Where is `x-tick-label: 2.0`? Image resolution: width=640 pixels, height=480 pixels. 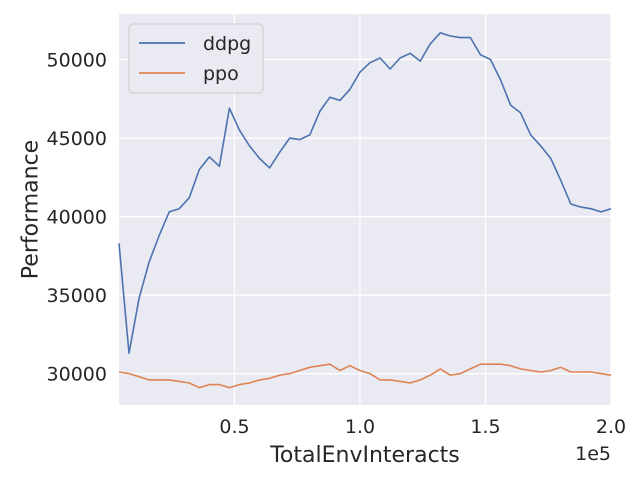 x-tick-label: 2.0 is located at coordinates (611, 427).